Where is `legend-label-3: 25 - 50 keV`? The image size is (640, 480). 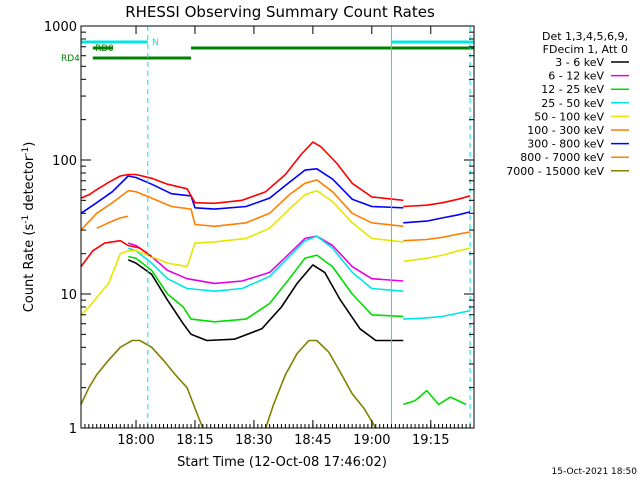 legend-label-3: 25 - 50 keV is located at coordinates (572, 103).